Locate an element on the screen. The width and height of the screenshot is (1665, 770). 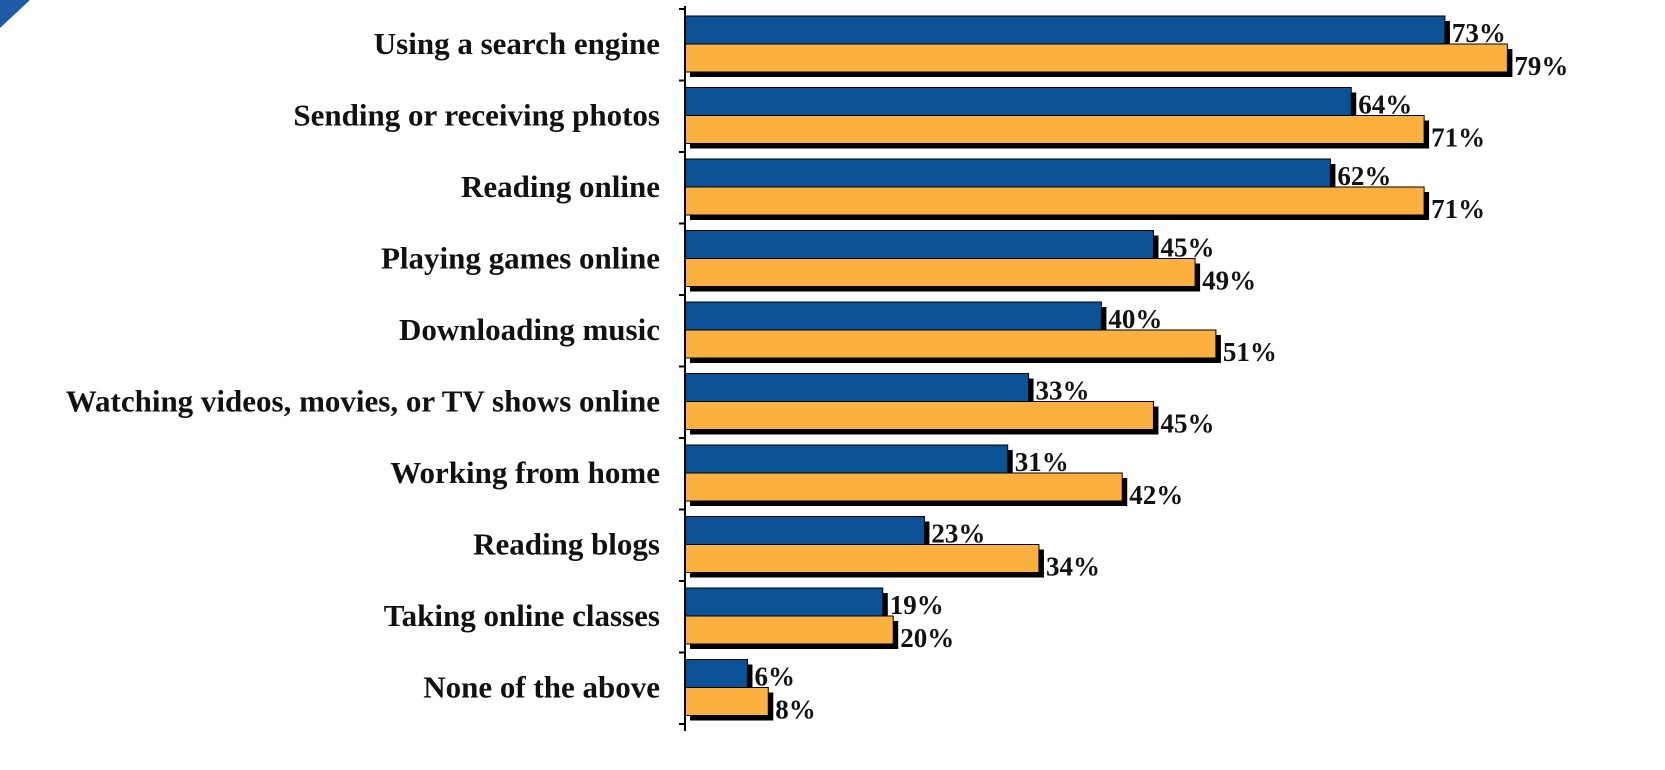
chart-row: Sending or receiving photos 64% 71% is located at coordinates (889, 120).